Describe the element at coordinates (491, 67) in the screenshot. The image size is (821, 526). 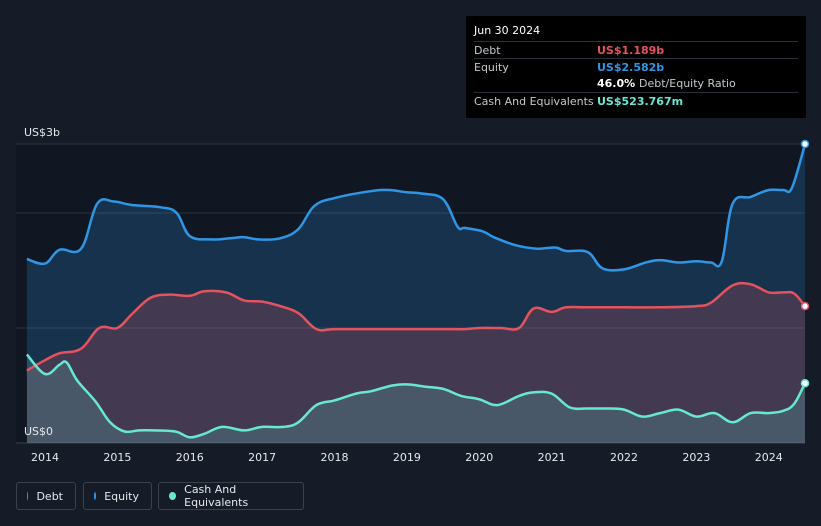
I see `tooltip-equity-label: Equity` at that location.